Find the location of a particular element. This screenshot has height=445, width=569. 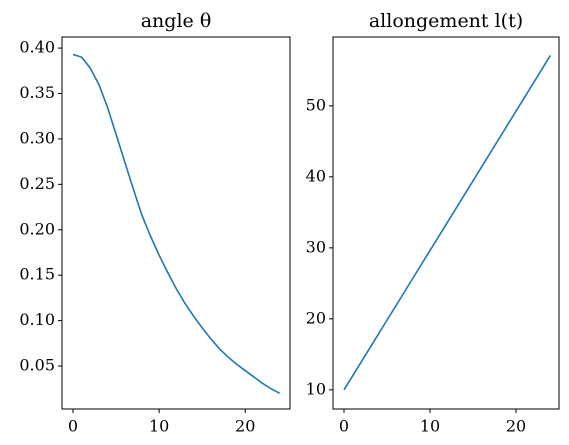

y-tick-label: 40 is located at coordinates (316, 175).